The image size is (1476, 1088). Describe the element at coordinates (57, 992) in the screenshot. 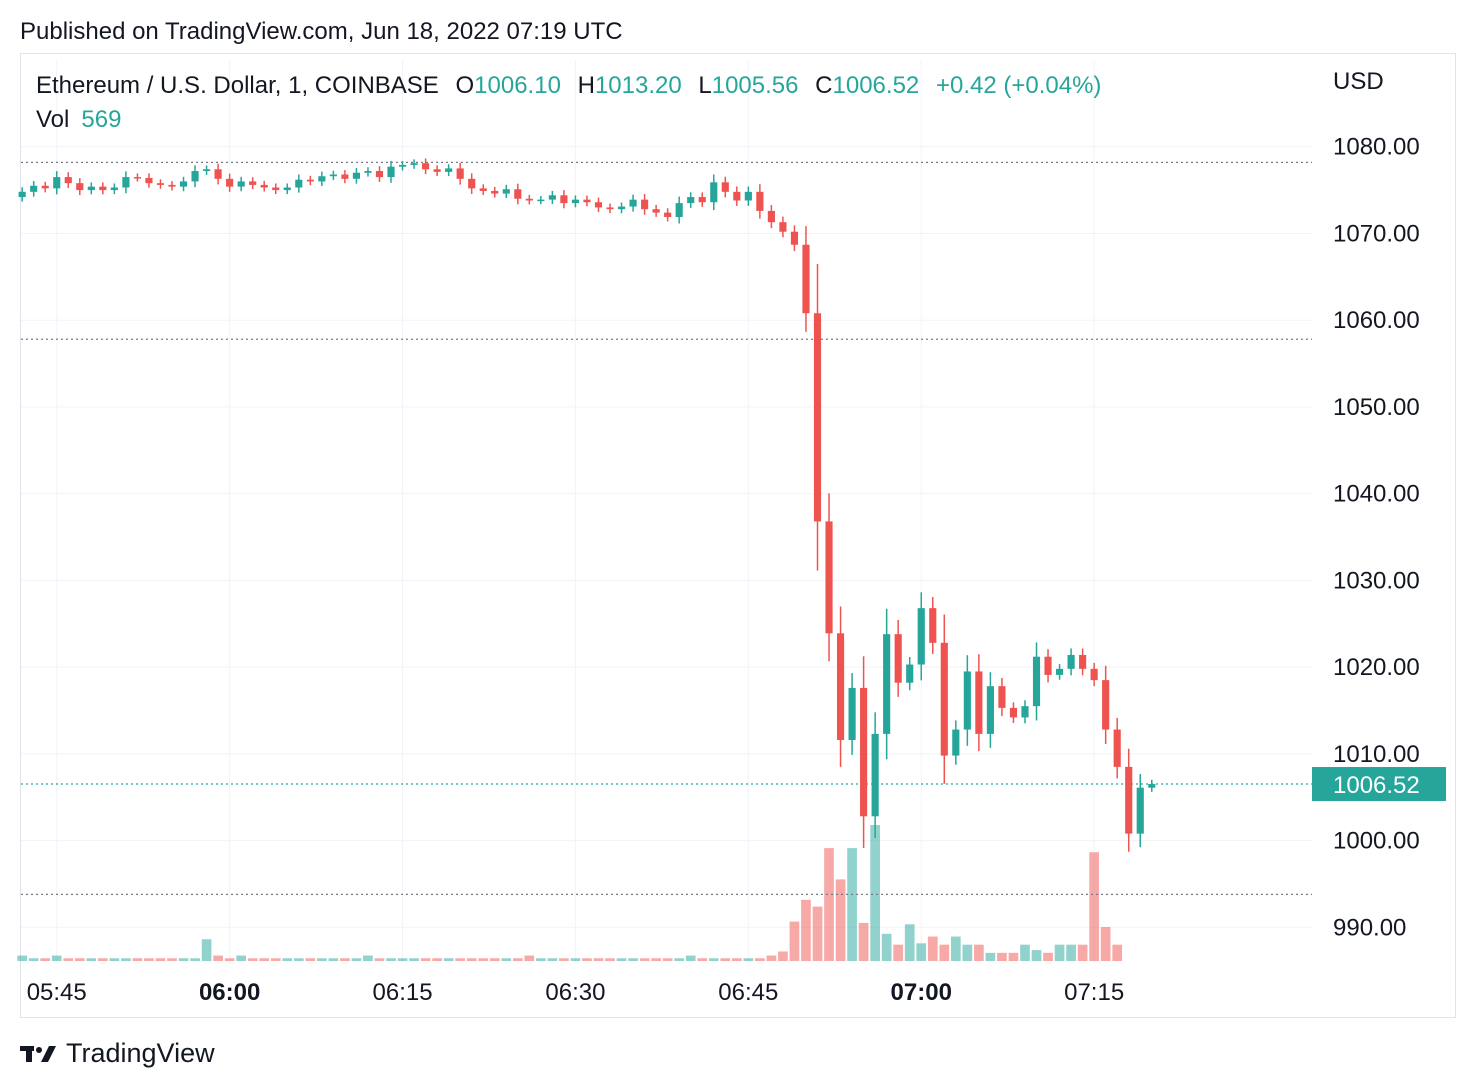

I see `x-tick-label: 05:45` at that location.